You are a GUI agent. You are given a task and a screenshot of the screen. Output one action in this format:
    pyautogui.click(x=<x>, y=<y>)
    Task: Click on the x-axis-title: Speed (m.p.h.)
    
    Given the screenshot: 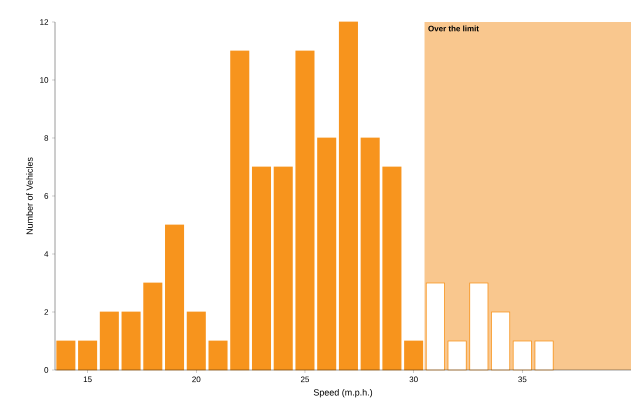 What is the action you would take?
    pyautogui.click(x=343, y=393)
    